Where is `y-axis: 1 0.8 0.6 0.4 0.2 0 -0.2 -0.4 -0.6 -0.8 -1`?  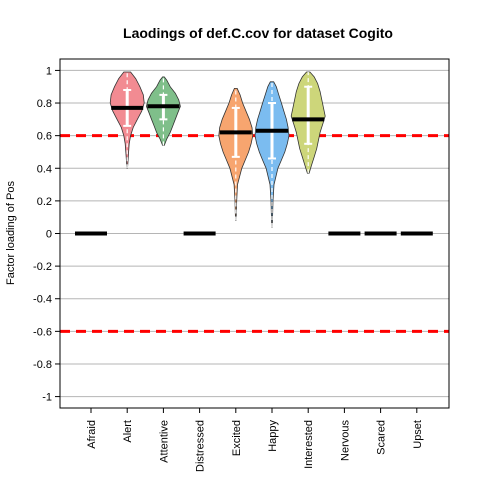 y-axis: 1 0.8 0.6 0.4 0.2 0 -0.2 -0.4 -0.6 -0.8 -1 is located at coordinates (46, 234).